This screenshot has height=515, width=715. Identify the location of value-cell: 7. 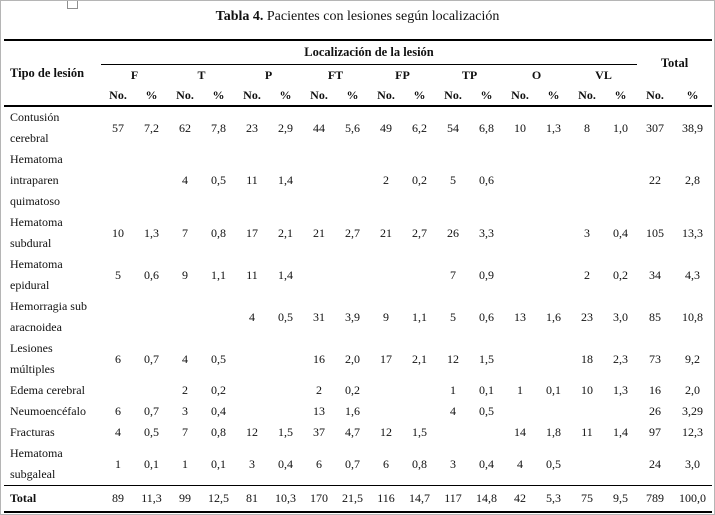
(453, 274).